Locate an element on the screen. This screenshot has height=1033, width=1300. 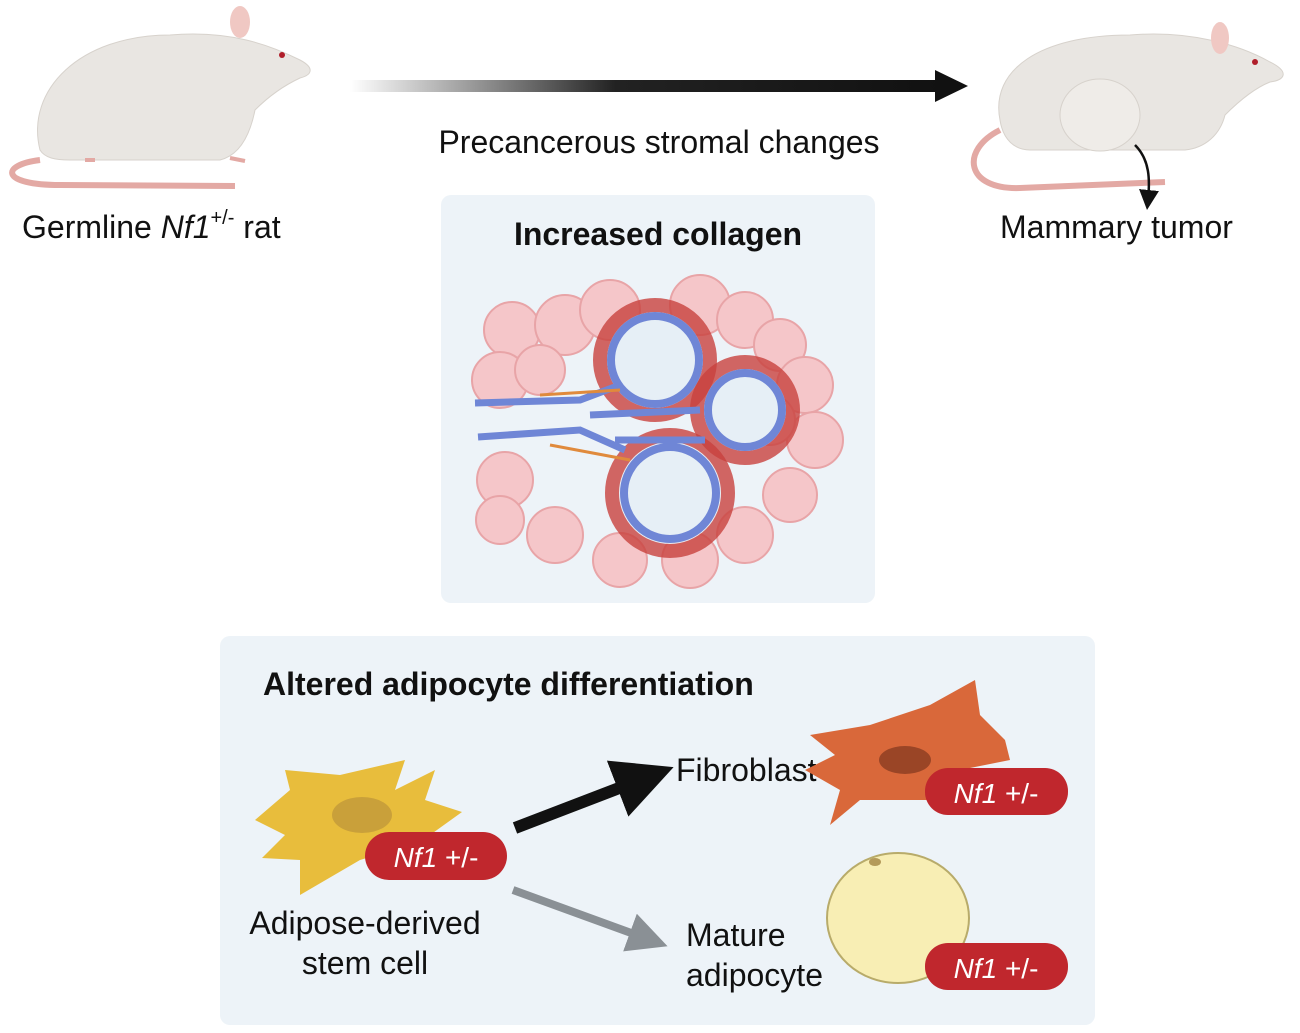
stem-cell-illustration is located at coordinates (358, 827).